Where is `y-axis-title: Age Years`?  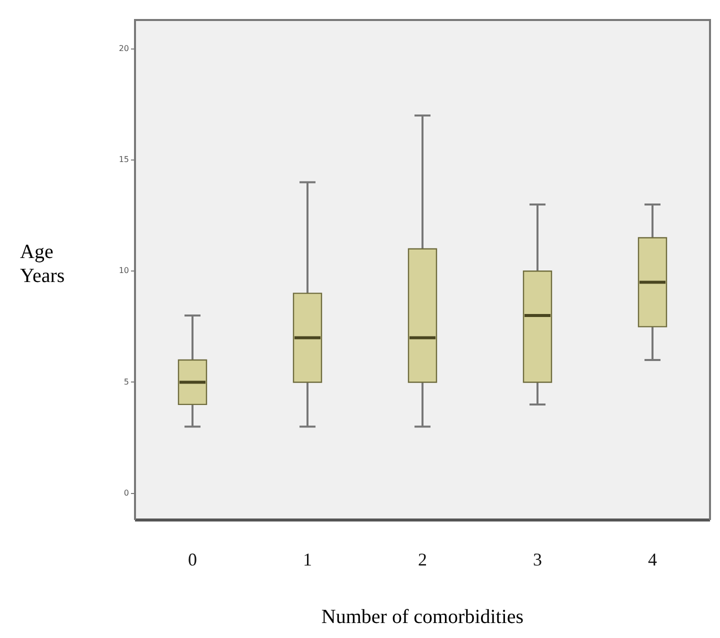
y-axis-title: Age Years is located at coordinates (43, 264).